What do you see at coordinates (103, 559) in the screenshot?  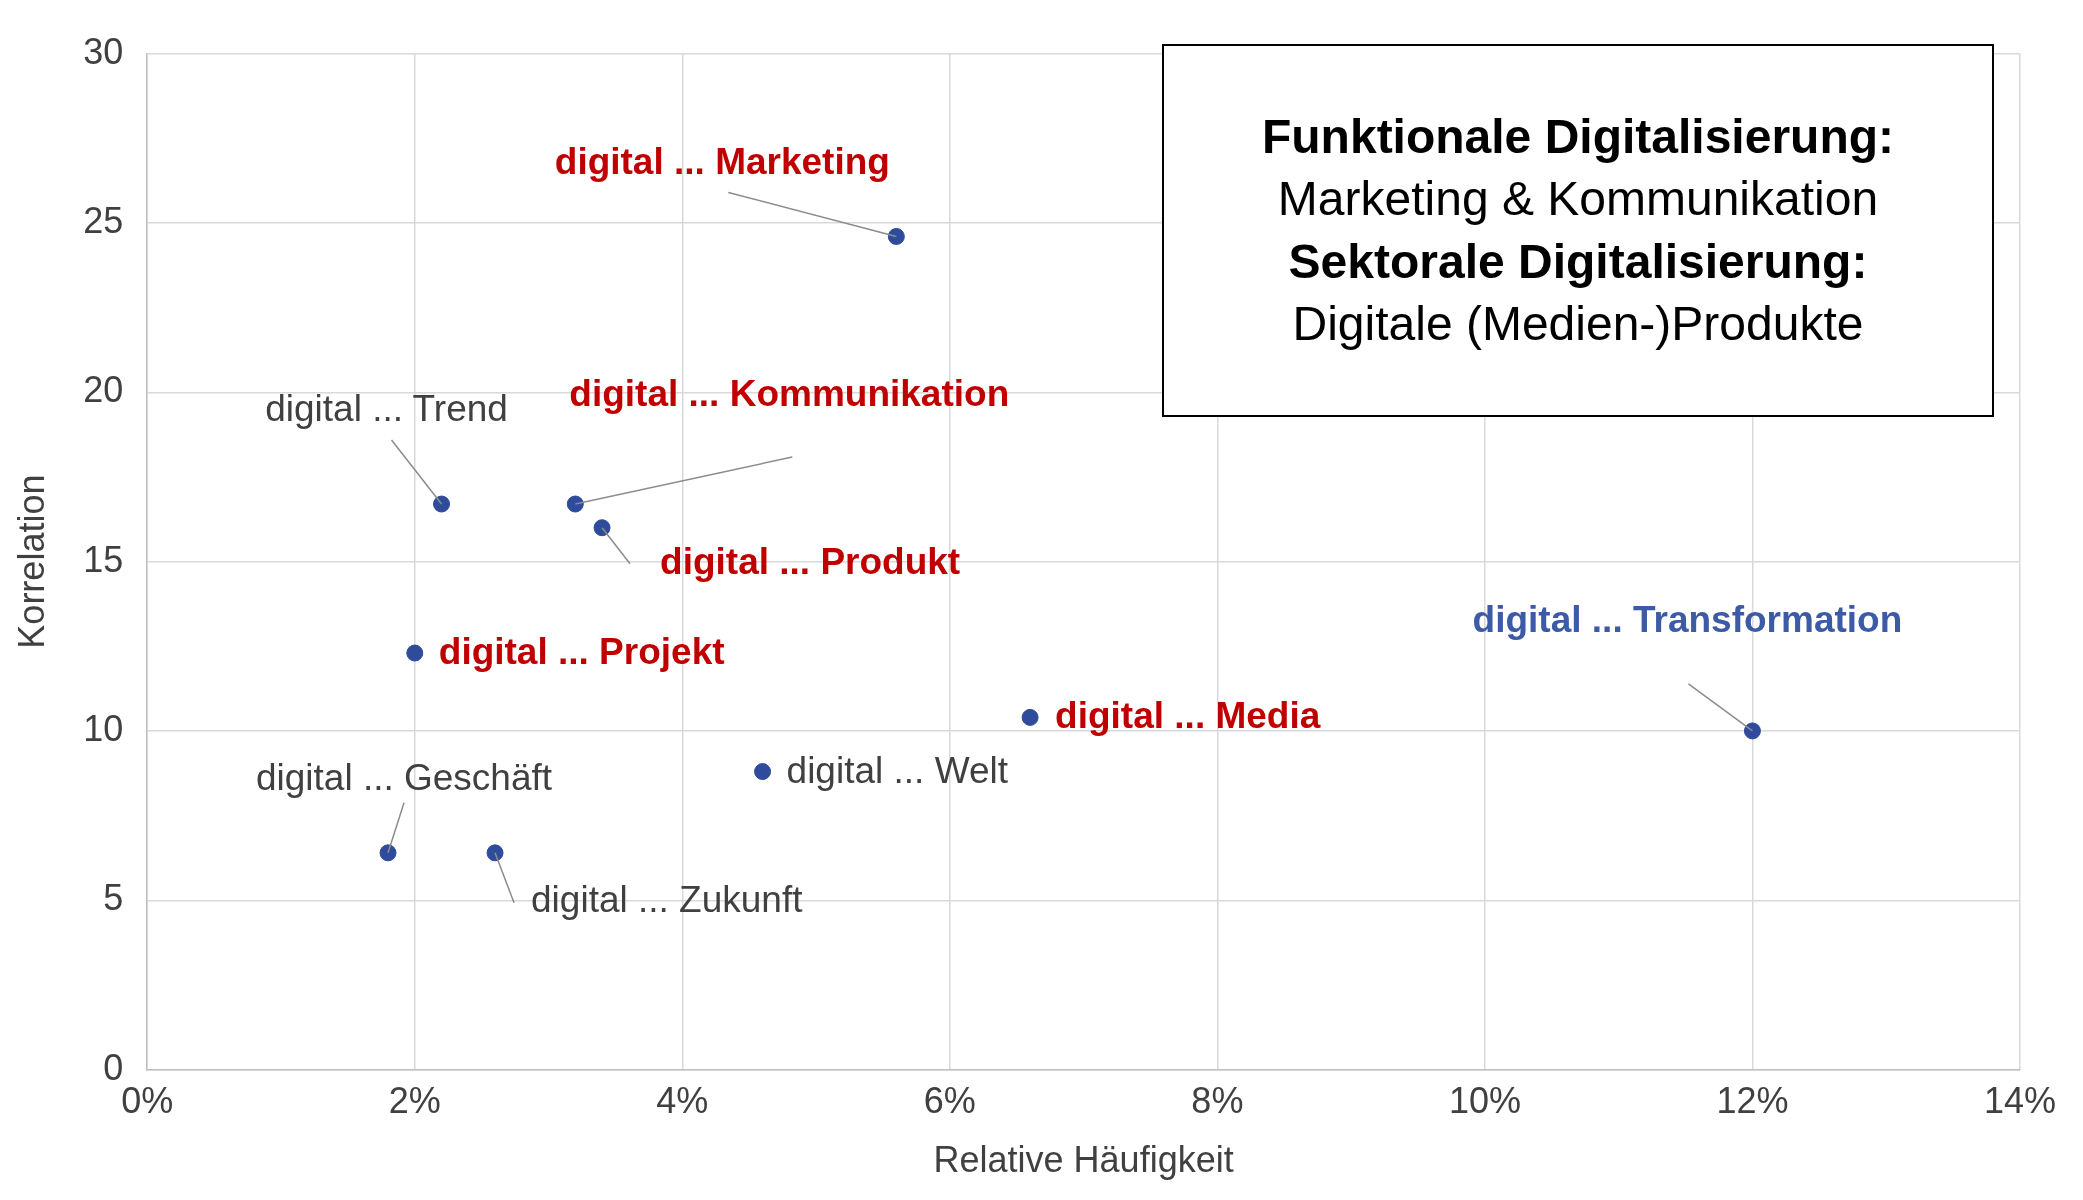 I see `y-tick-label: 15` at bounding box center [103, 559].